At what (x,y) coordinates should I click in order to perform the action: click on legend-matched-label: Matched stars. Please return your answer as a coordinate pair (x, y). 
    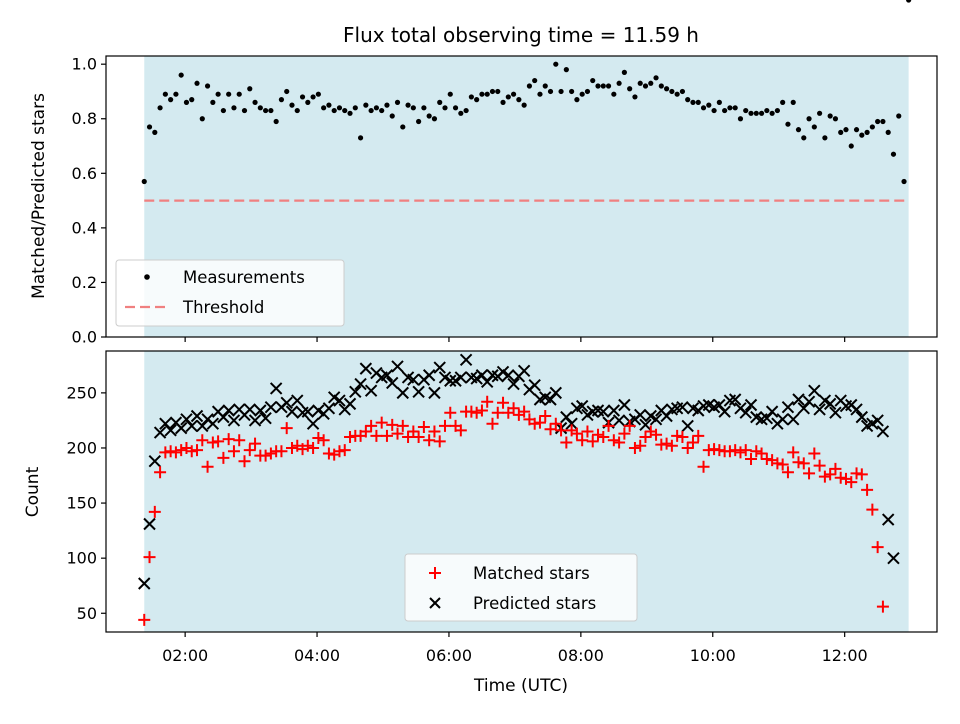
    Looking at the image, I should click on (531, 573).